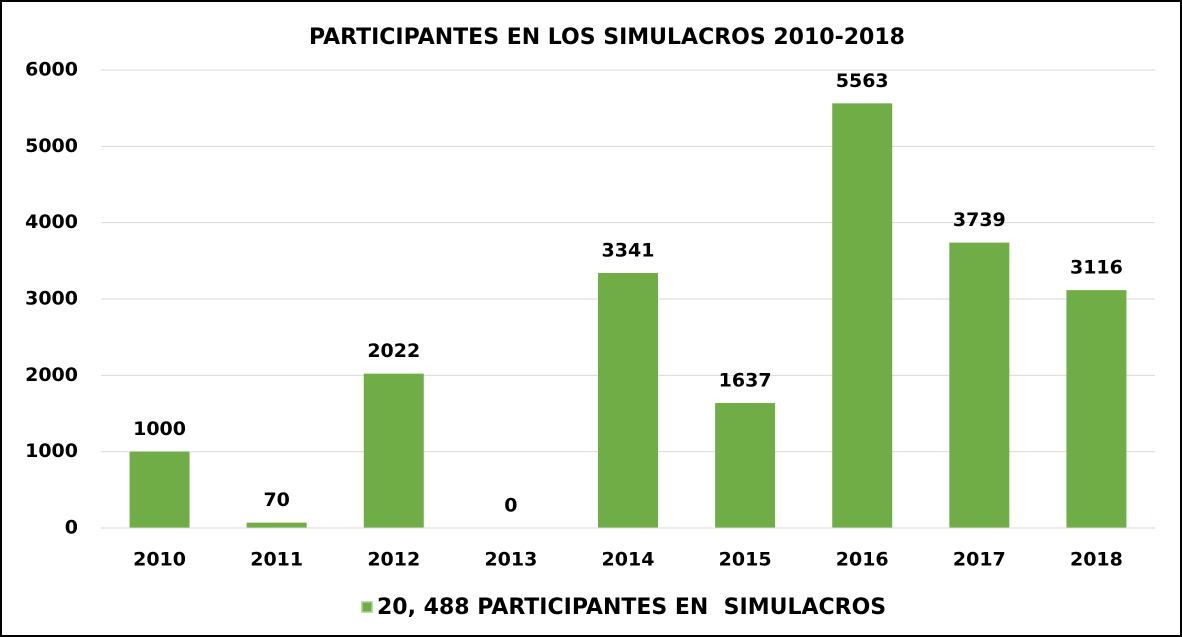 This screenshot has width=1182, height=637. What do you see at coordinates (51, 146) in the screenshot?
I see `y-tick-label: 5000` at bounding box center [51, 146].